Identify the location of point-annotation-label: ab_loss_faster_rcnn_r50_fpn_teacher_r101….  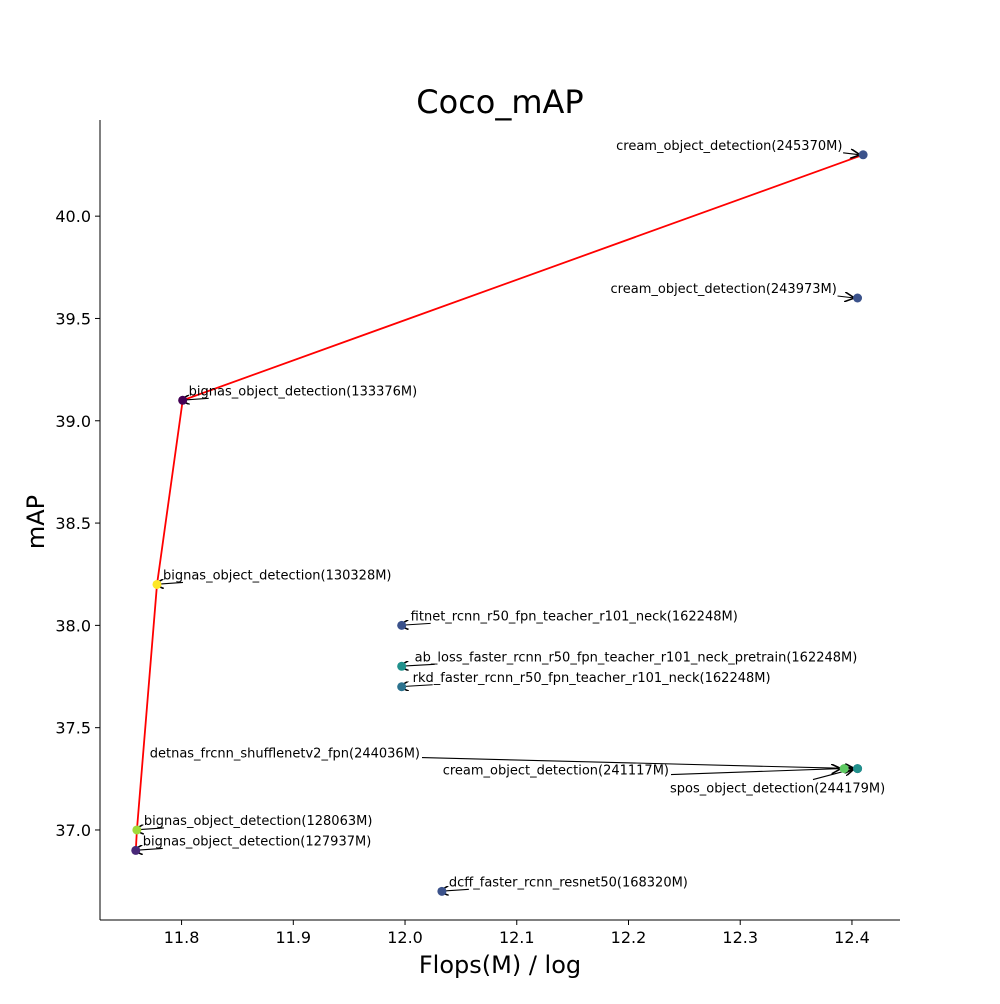
(636, 657).